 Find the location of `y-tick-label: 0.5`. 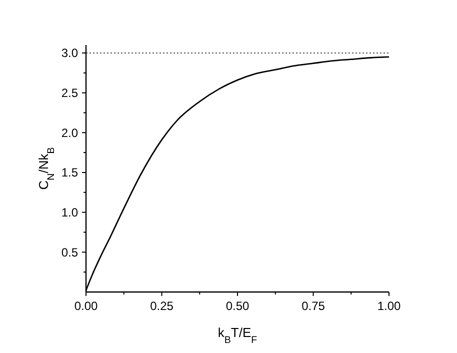

y-tick-label: 0.5 is located at coordinates (69, 252).